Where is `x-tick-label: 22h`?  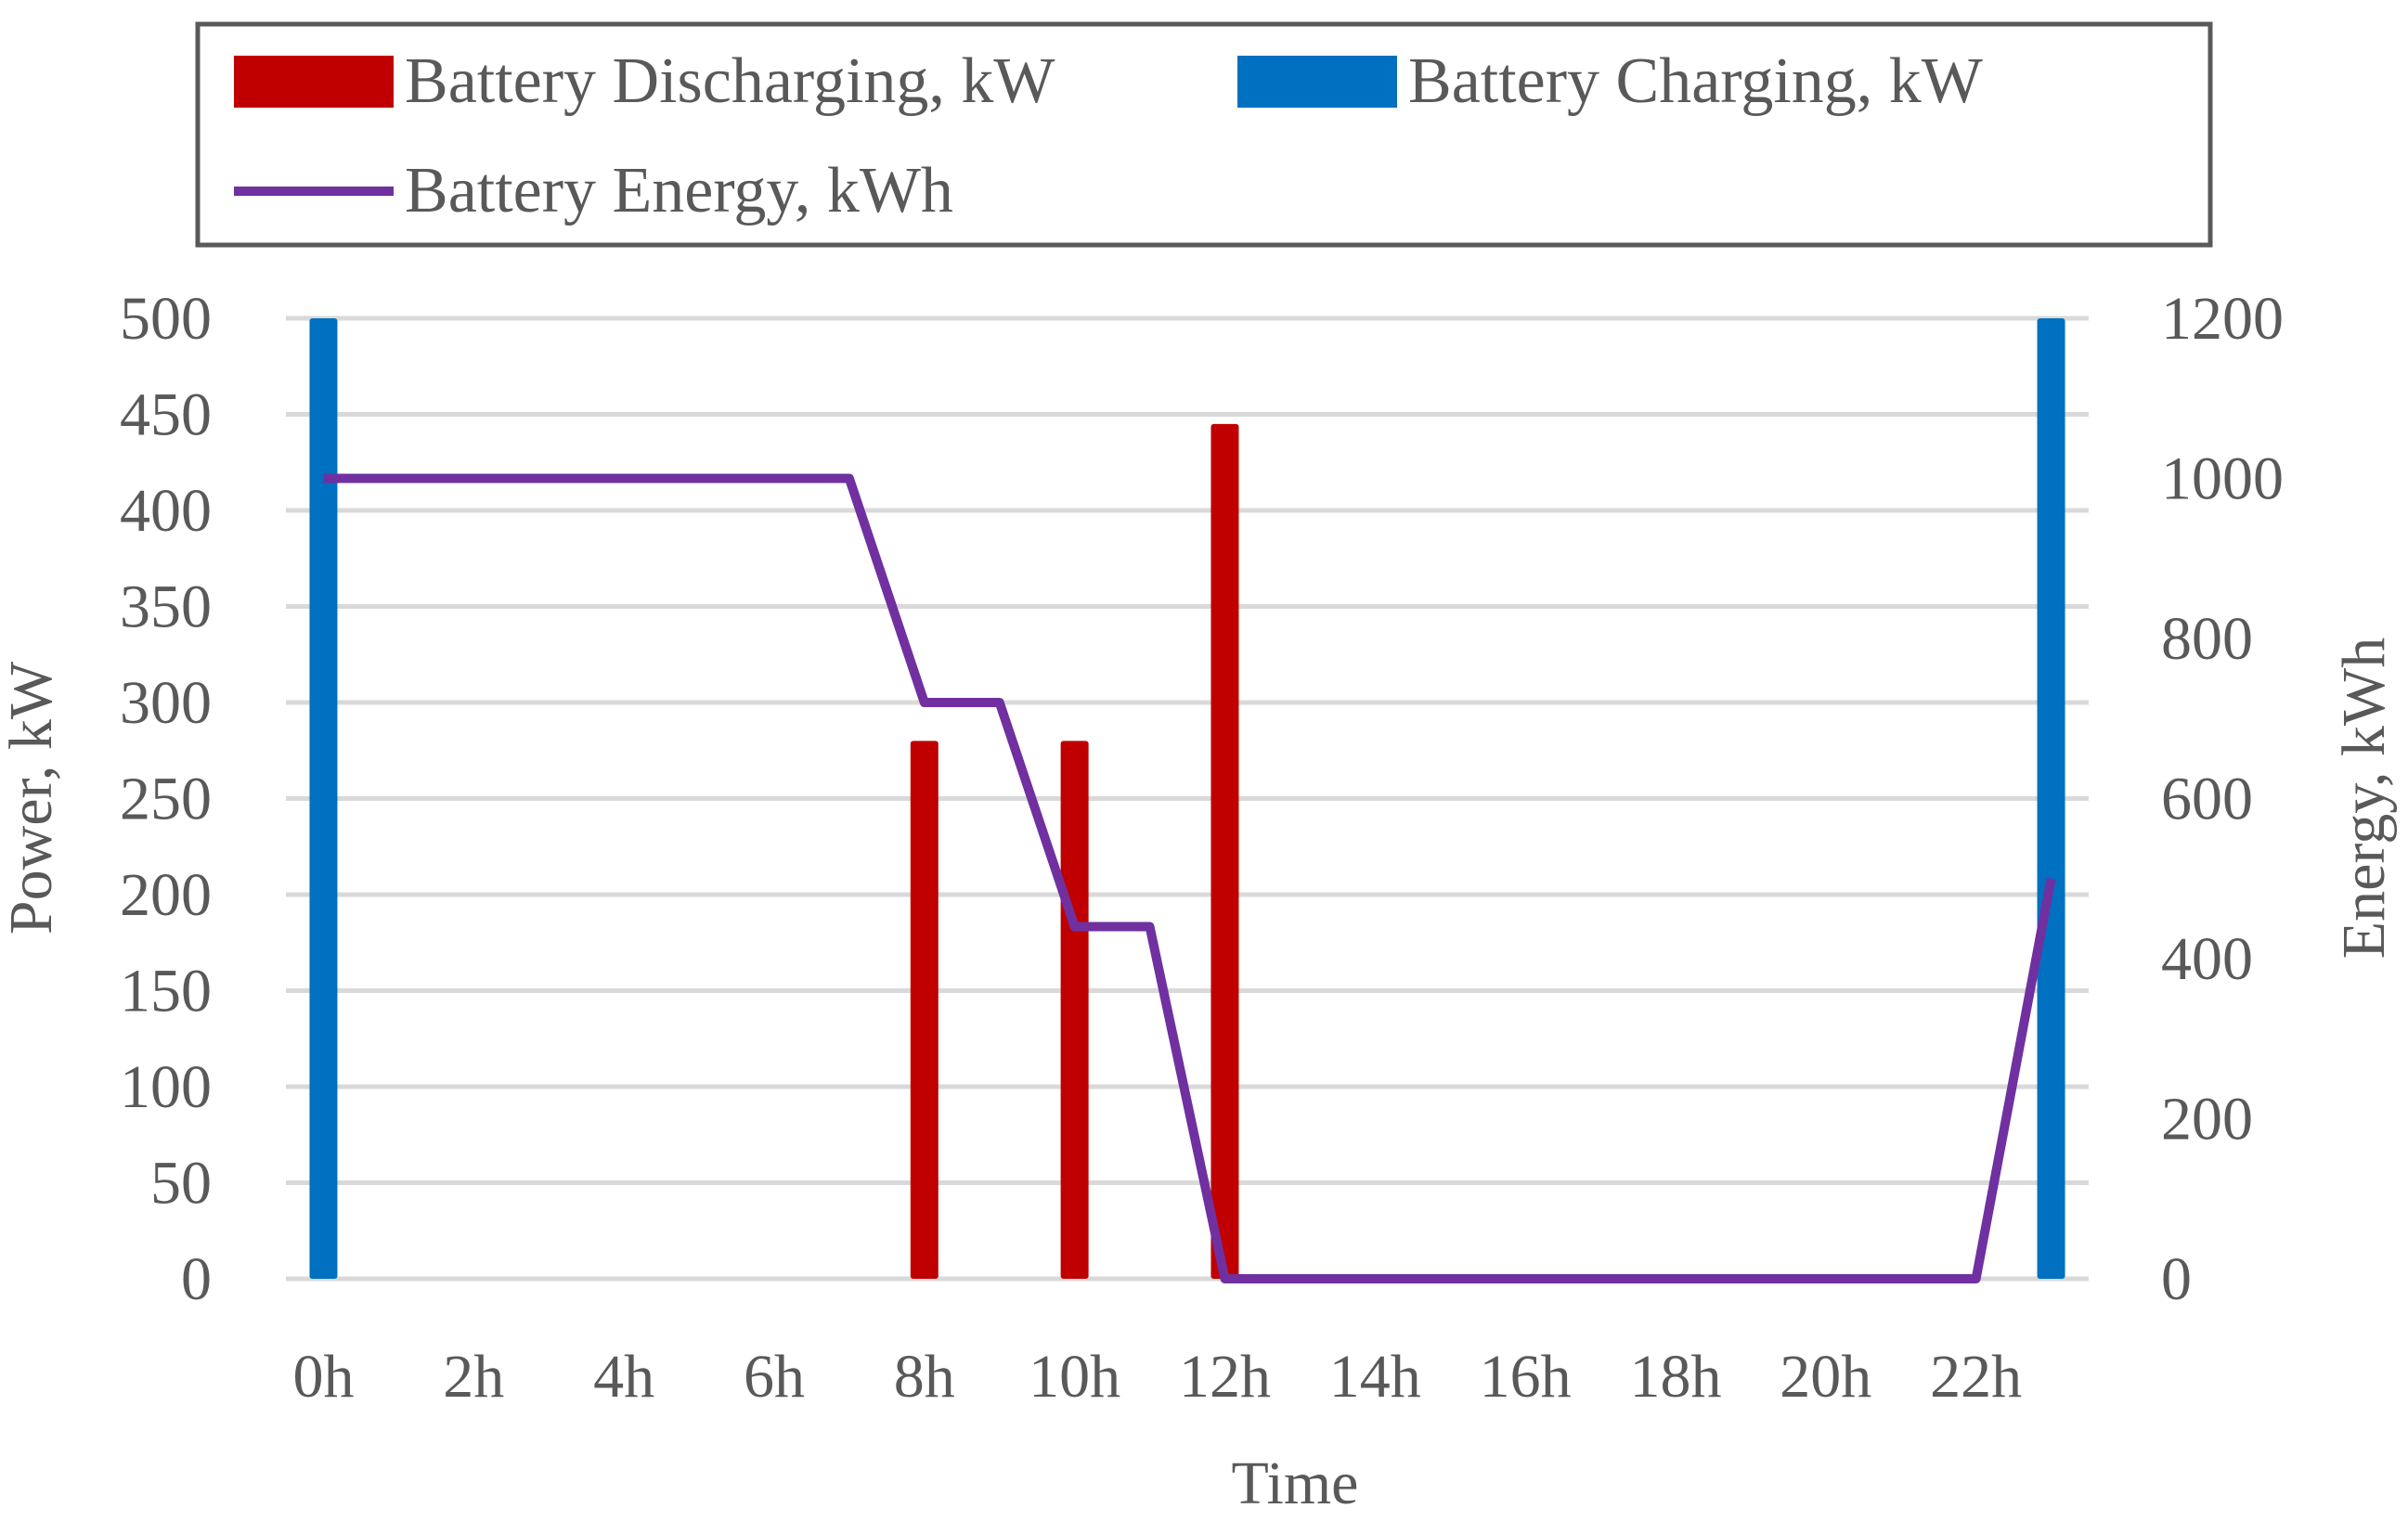
x-tick-label: 22h is located at coordinates (1976, 1377).